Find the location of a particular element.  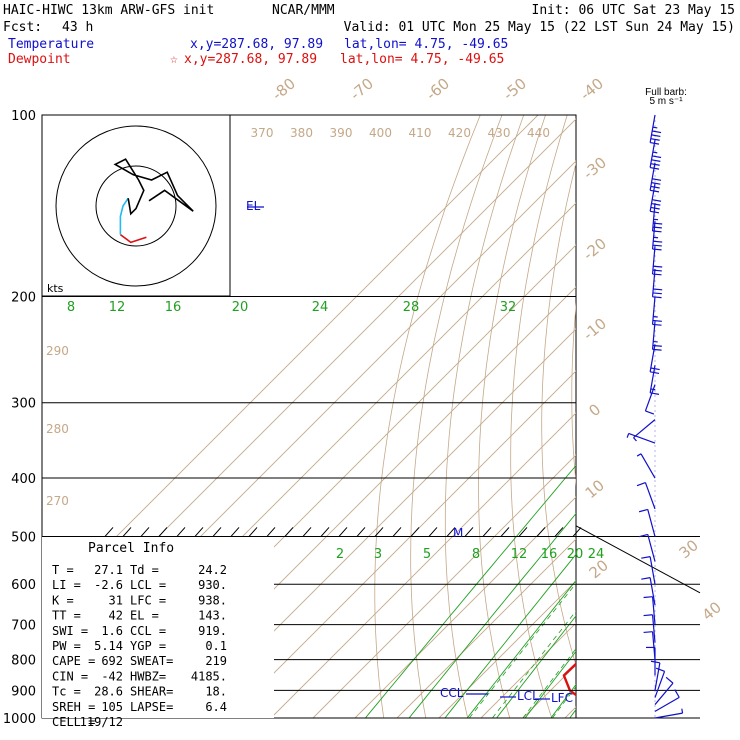

barb-legend-line1: Full barb: is located at coordinates (666, 92).